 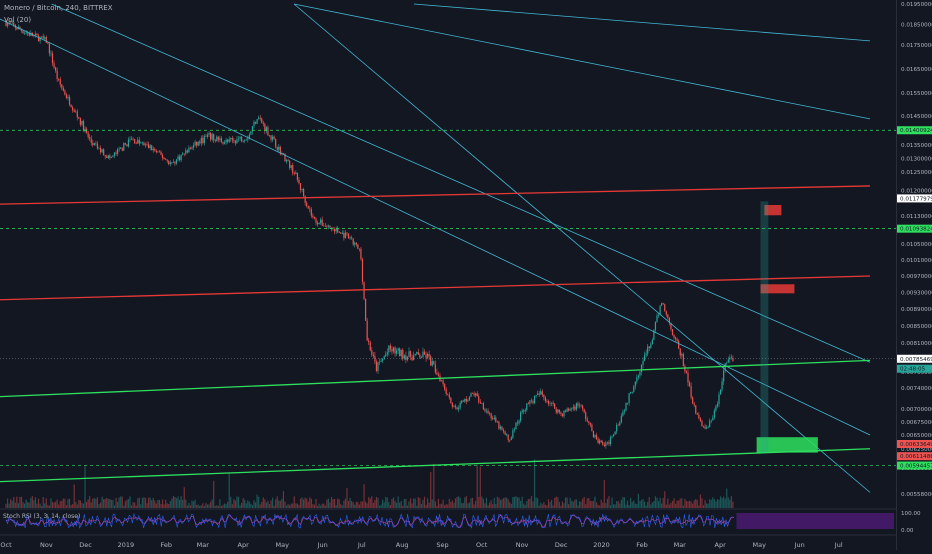 What do you see at coordinates (916, 495) in the screenshot?
I see `price-tick-label: 0.00558000` at bounding box center [916, 495].